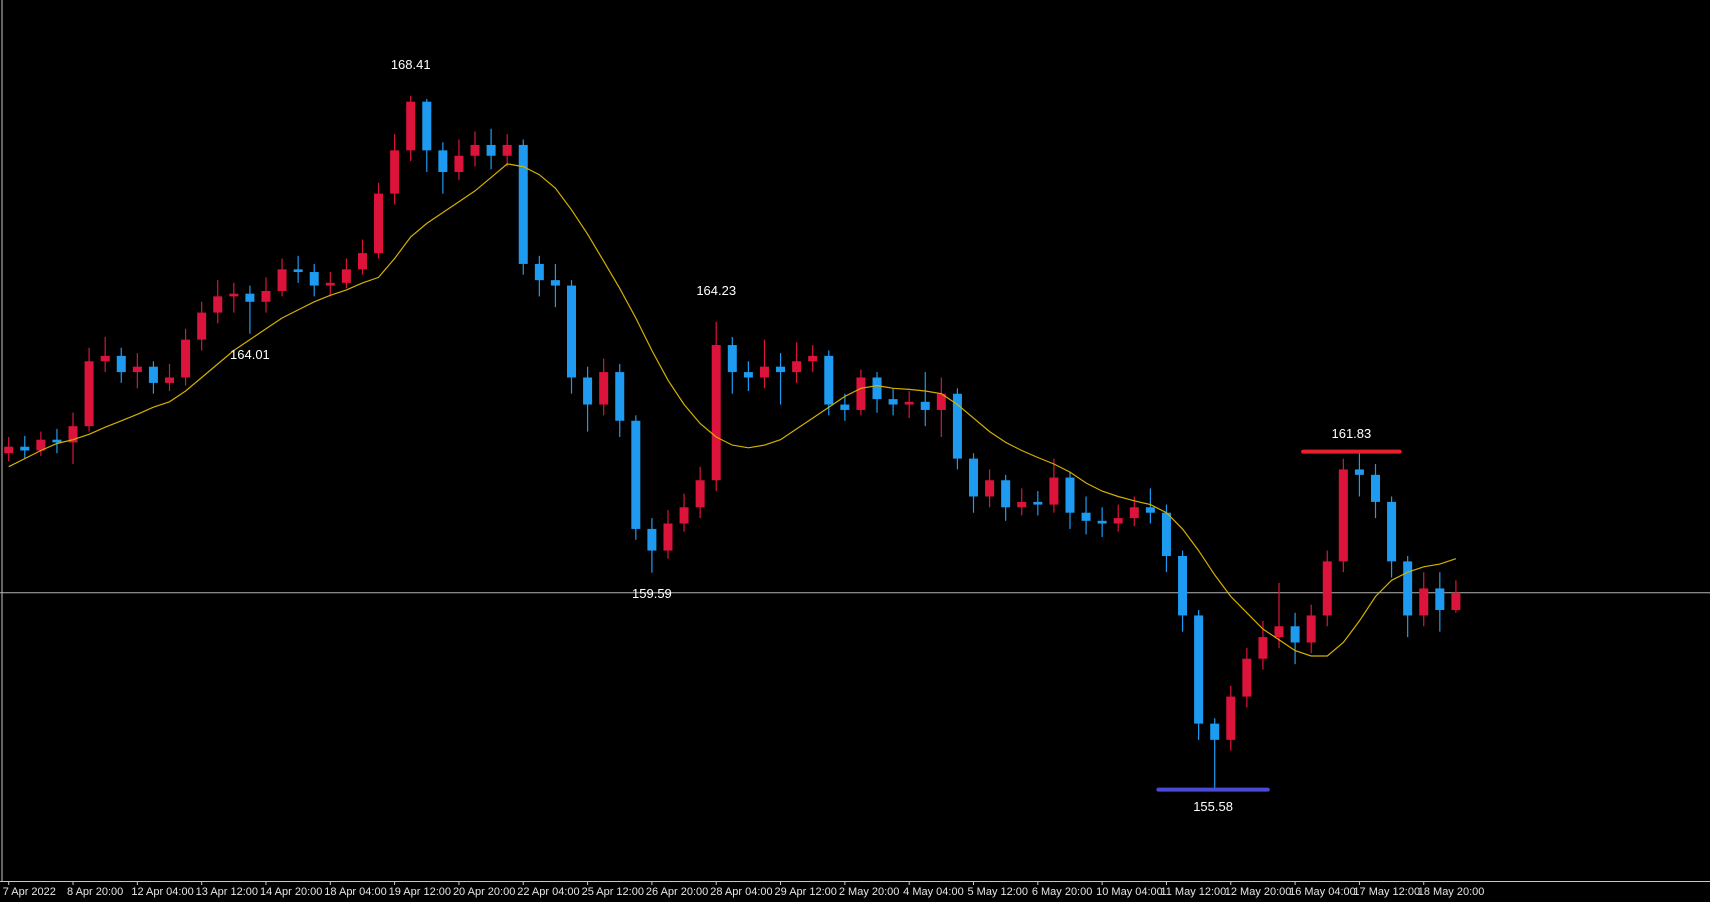  Describe the element at coordinates (1322, 892) in the screenshot. I see `x-tick-label: 16 May 04:00` at that location.